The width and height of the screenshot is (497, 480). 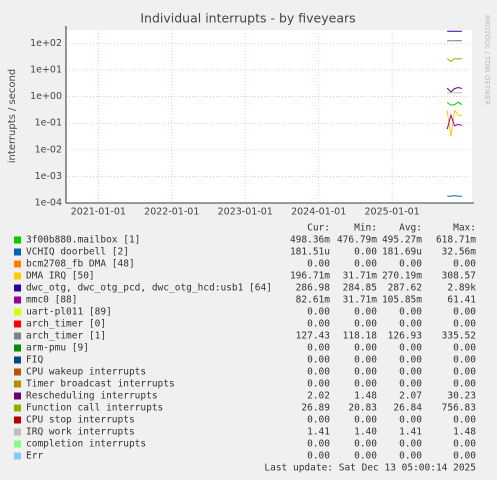 I want to click on legend-label: uart-pl011 [89], so click(x=69, y=312).